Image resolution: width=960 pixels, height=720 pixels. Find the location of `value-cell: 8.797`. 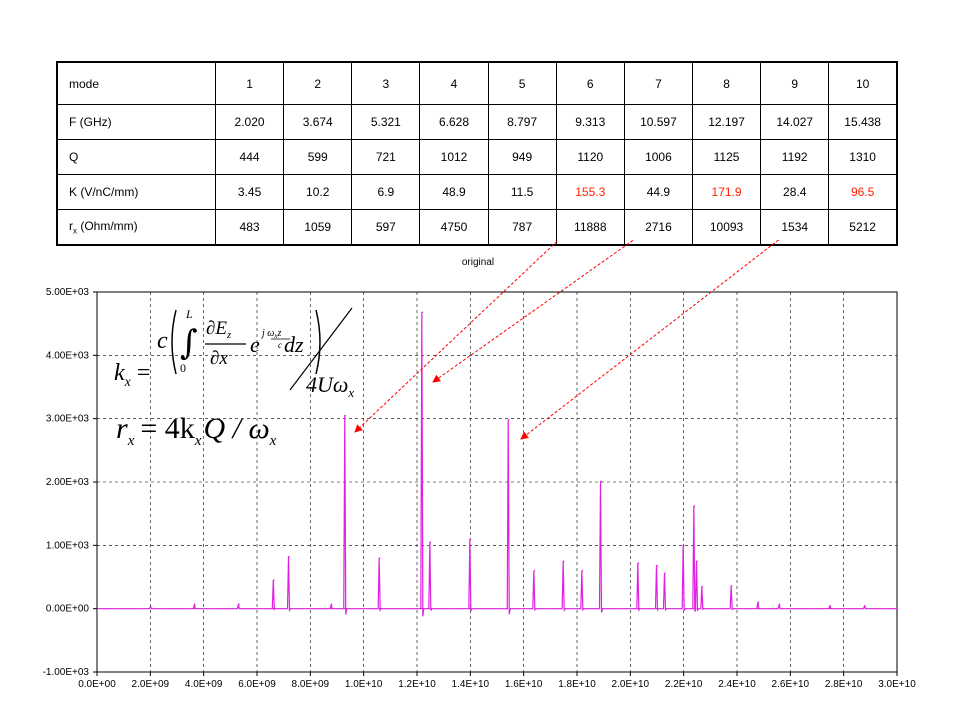

value-cell: 8.797 is located at coordinates (522, 122).